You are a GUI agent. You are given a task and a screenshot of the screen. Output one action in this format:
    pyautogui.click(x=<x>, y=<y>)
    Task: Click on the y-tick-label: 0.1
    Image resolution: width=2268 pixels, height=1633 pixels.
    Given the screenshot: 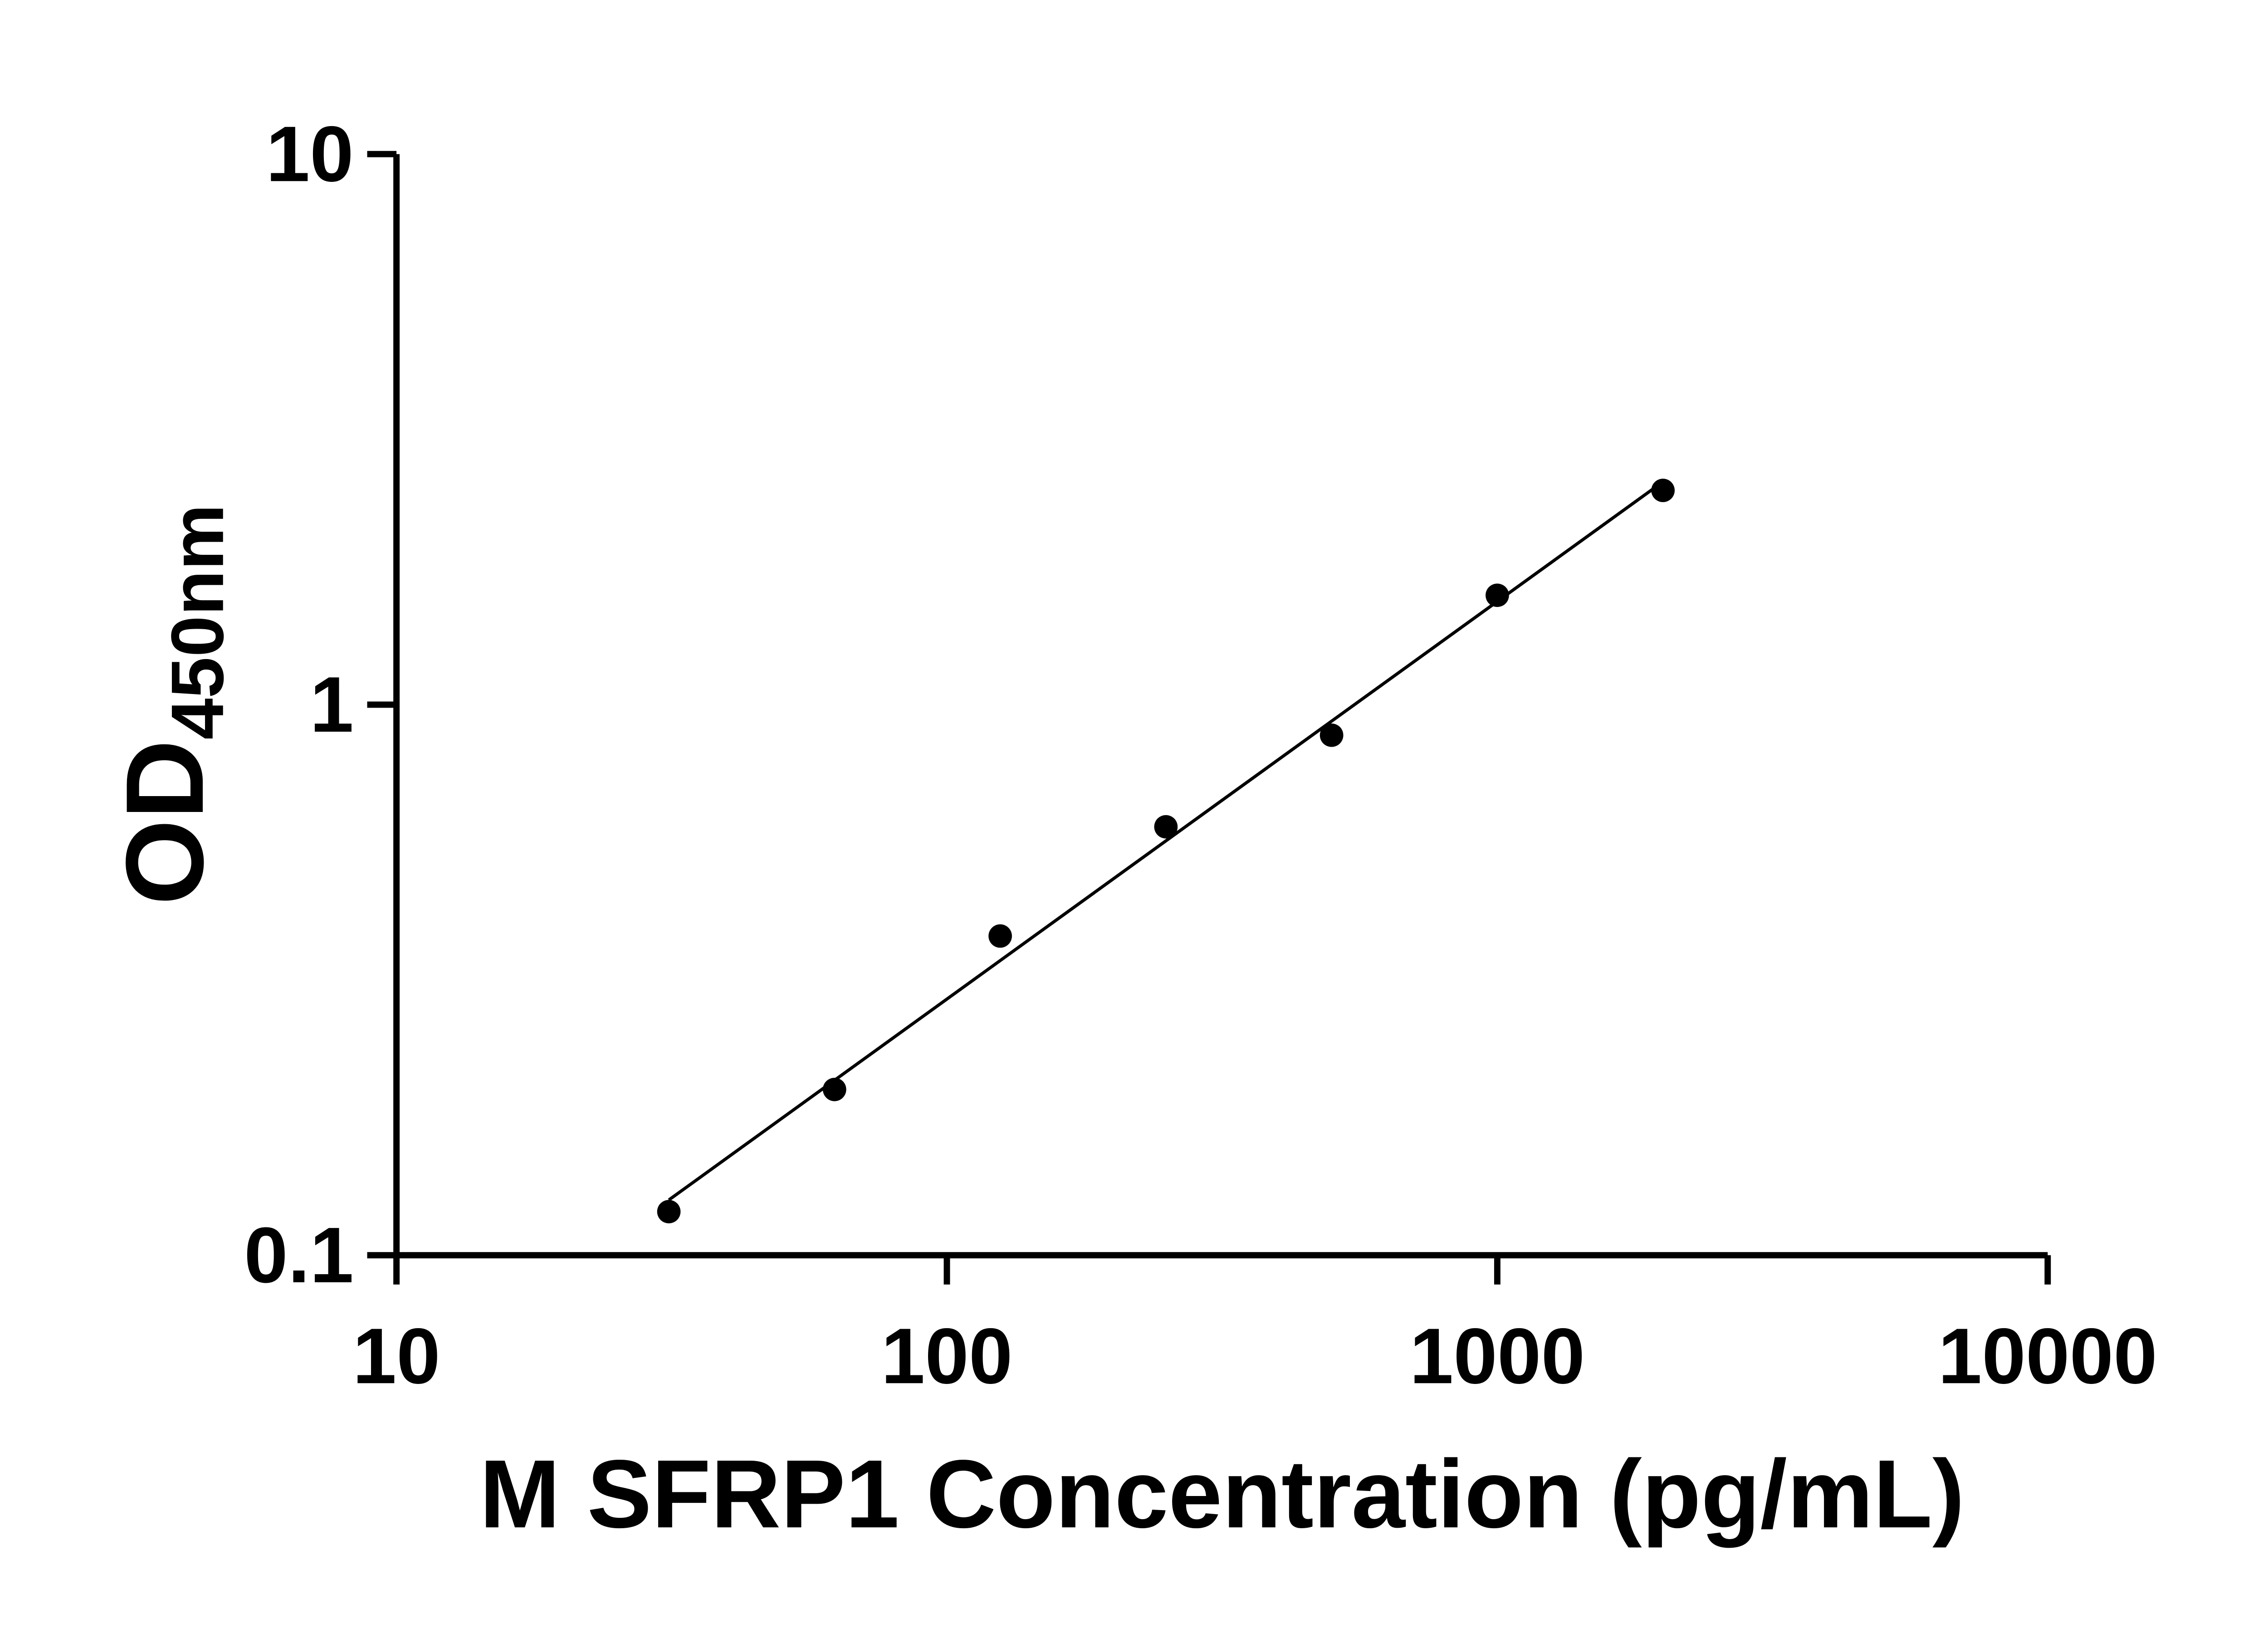 What is the action you would take?
    pyautogui.click(x=299, y=1255)
    